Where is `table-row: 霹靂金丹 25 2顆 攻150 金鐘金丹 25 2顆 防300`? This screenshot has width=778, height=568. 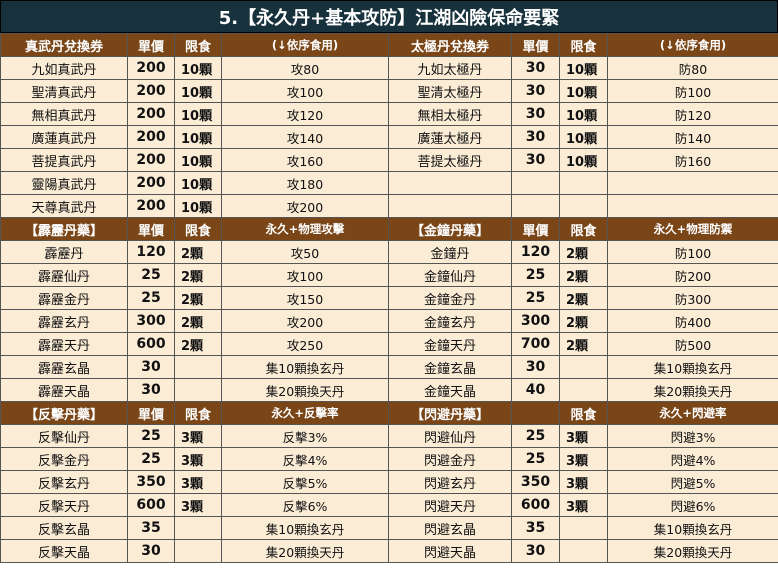
table-row: 霹靂金丹 25 2顆 攻150 金鐘金丹 25 2顆 防300 is located at coordinates (389, 298).